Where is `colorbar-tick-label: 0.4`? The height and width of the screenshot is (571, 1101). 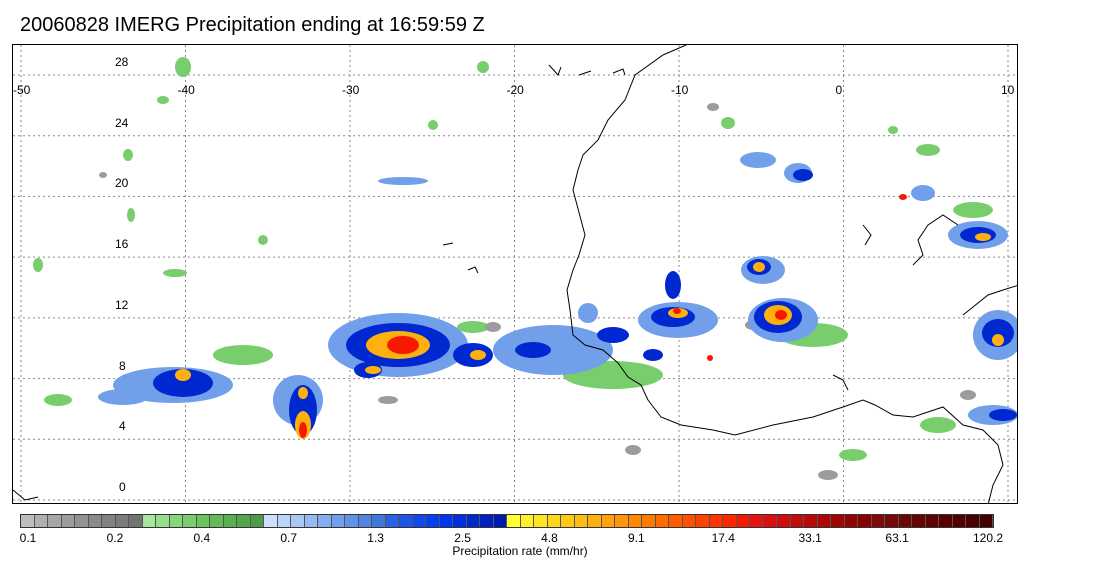 colorbar-tick-label: 0.4 is located at coordinates (202, 538).